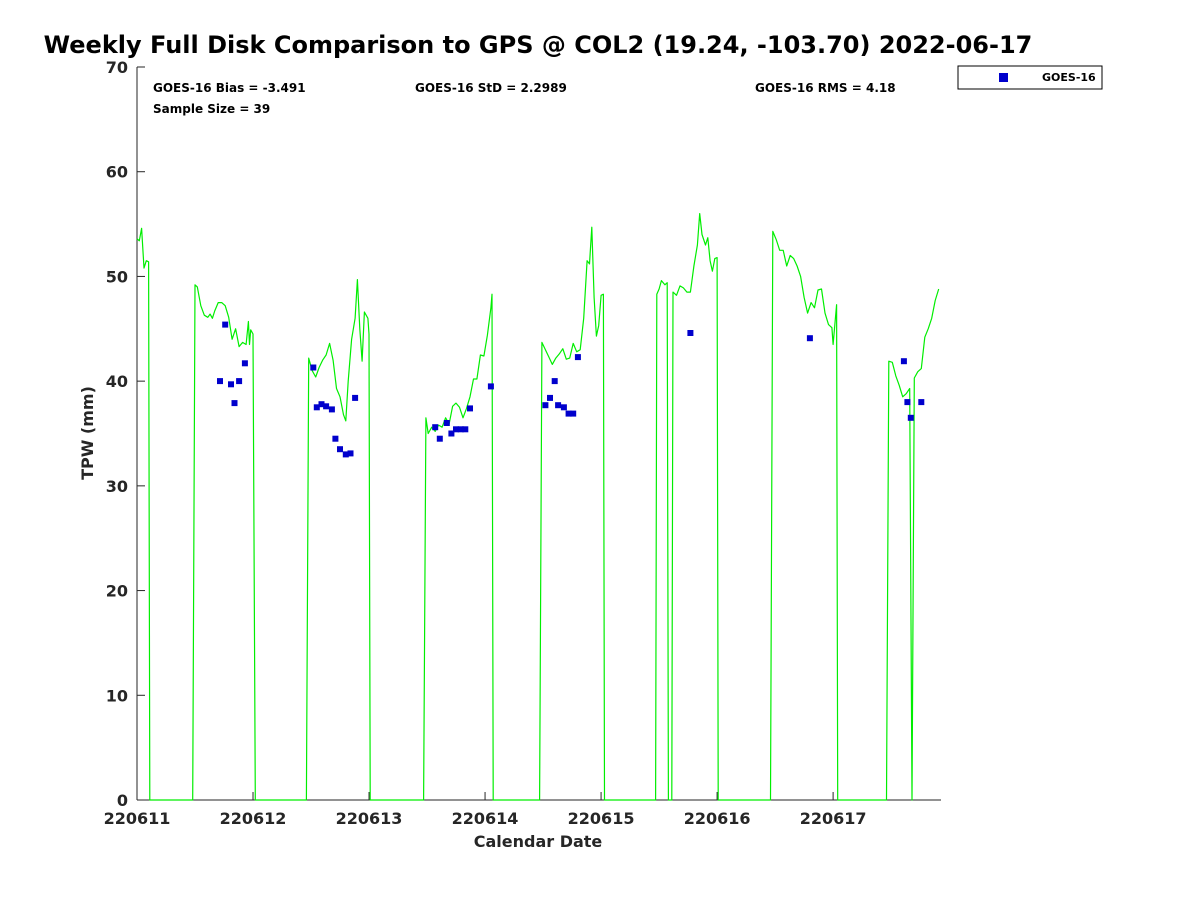  Describe the element at coordinates (253, 818) in the screenshot. I see `x-tick-label: 220612` at that location.